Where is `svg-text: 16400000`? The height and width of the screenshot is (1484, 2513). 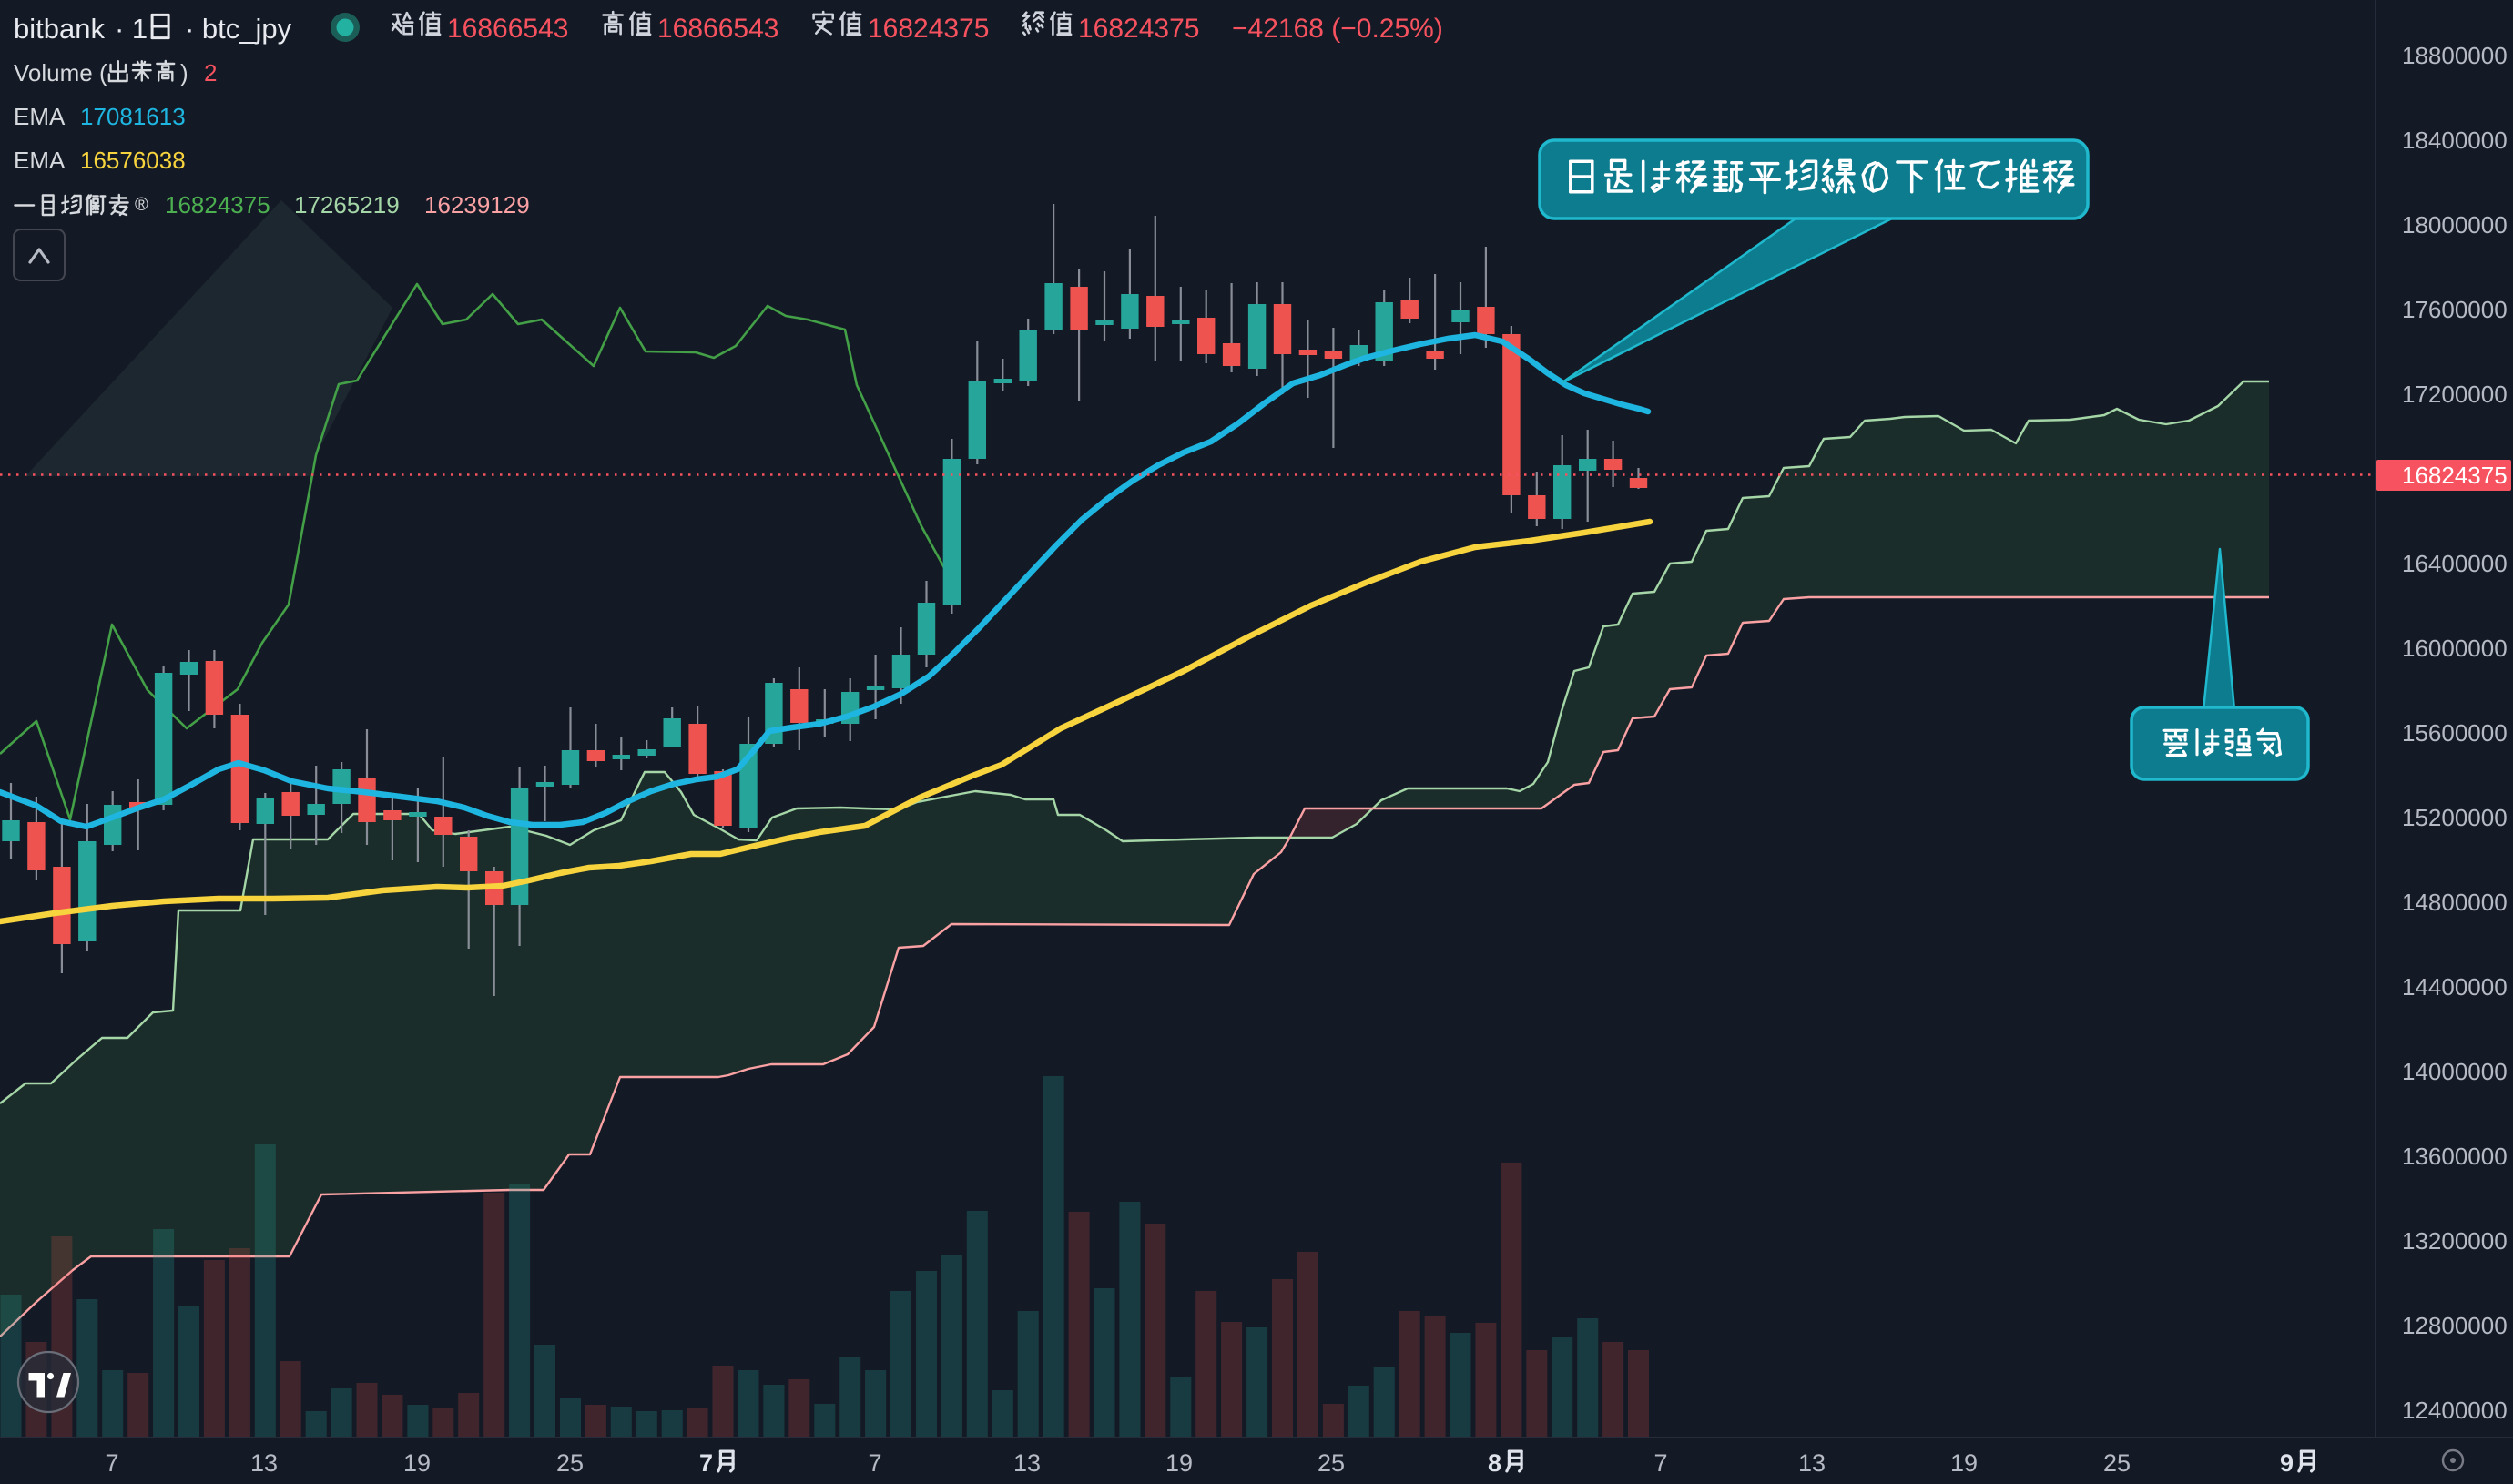
svg-text: 16400000 is located at coordinates (2455, 563).